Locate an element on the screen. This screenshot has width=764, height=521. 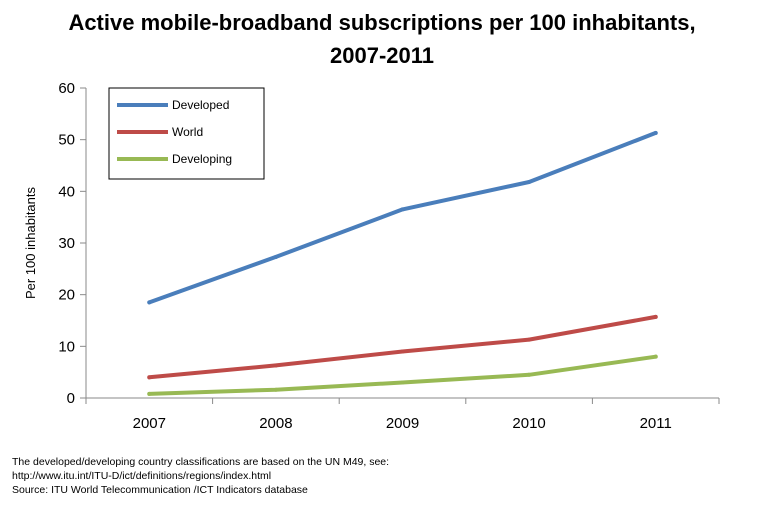
x-tick-label: 2010 is located at coordinates (528, 423).